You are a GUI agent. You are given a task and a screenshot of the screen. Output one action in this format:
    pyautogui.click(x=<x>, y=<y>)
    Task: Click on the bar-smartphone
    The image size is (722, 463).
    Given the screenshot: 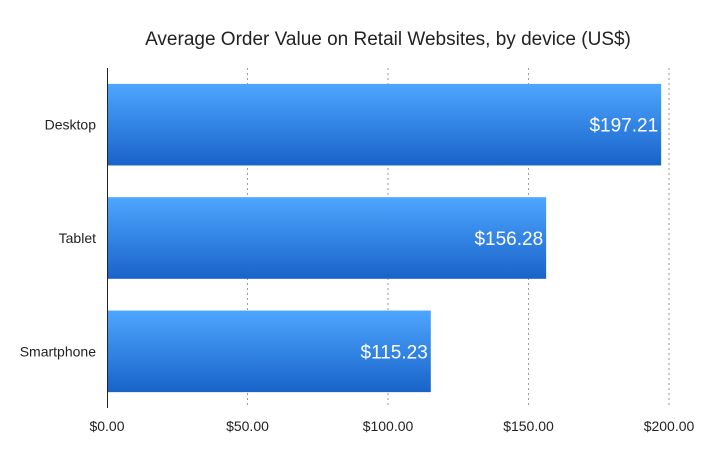 What is the action you would take?
    pyautogui.click(x=269, y=351)
    